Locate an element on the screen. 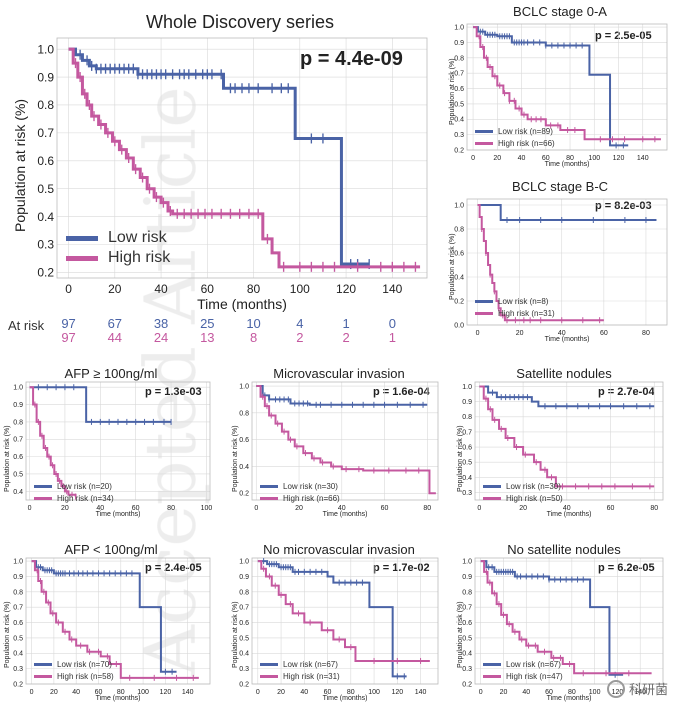 This screenshot has width=680, height=706. brand-watermark: 科研菌 is located at coordinates (637, 688).